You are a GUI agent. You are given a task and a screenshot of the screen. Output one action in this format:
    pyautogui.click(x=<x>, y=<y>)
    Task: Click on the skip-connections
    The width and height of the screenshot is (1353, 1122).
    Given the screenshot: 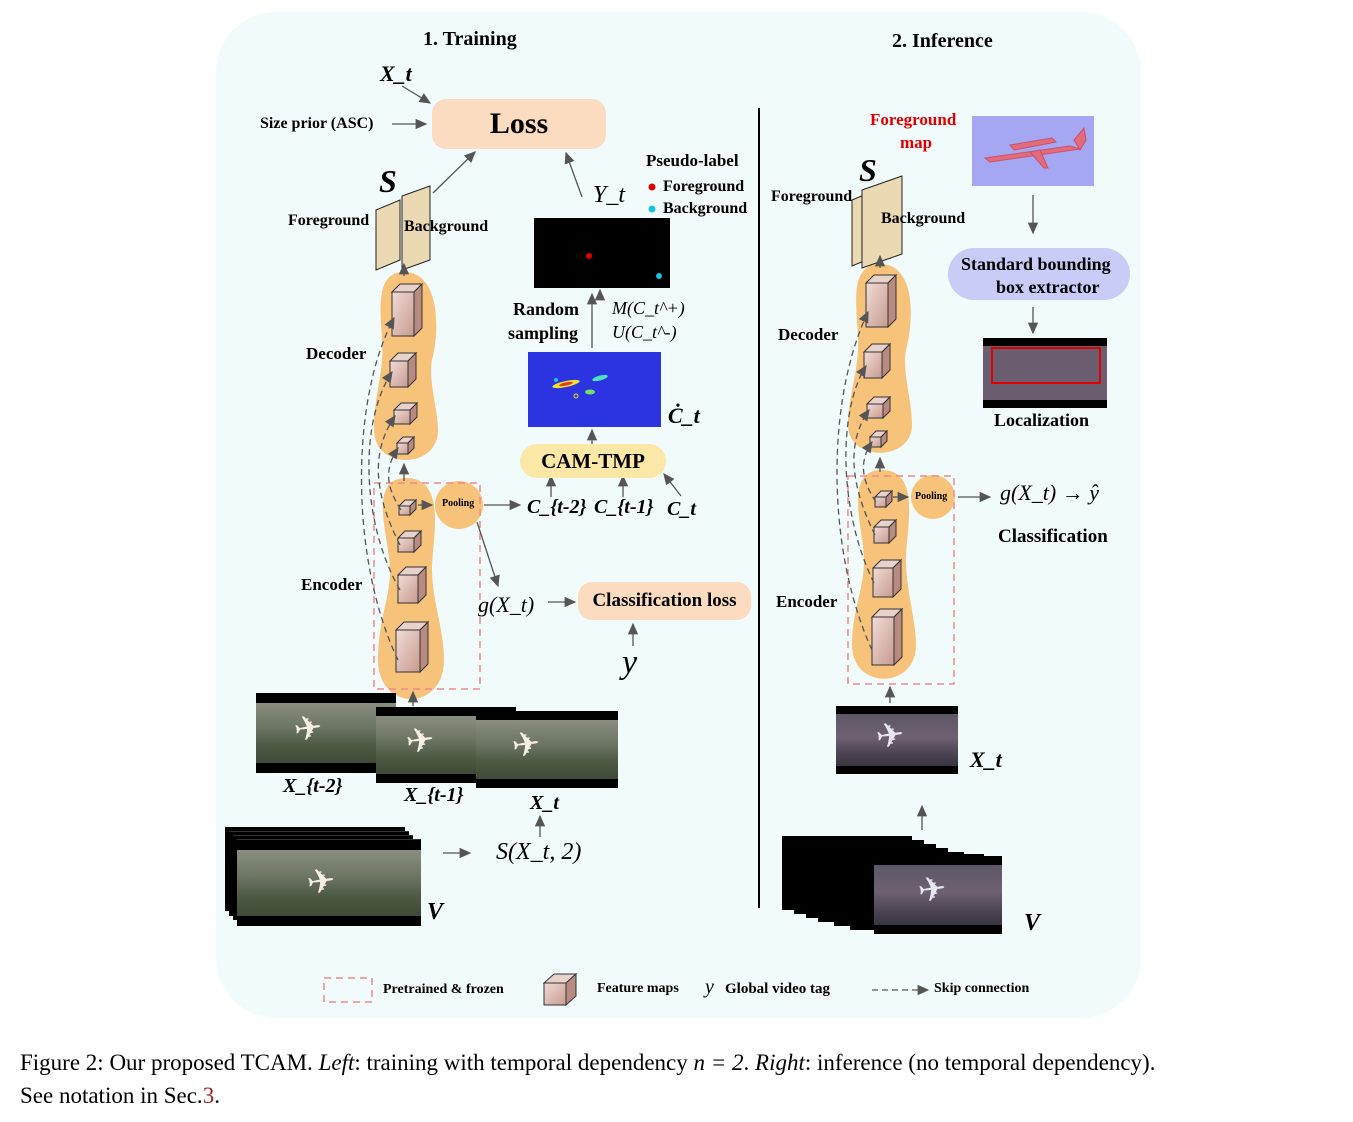 What is the action you would take?
    pyautogui.click(x=381, y=488)
    